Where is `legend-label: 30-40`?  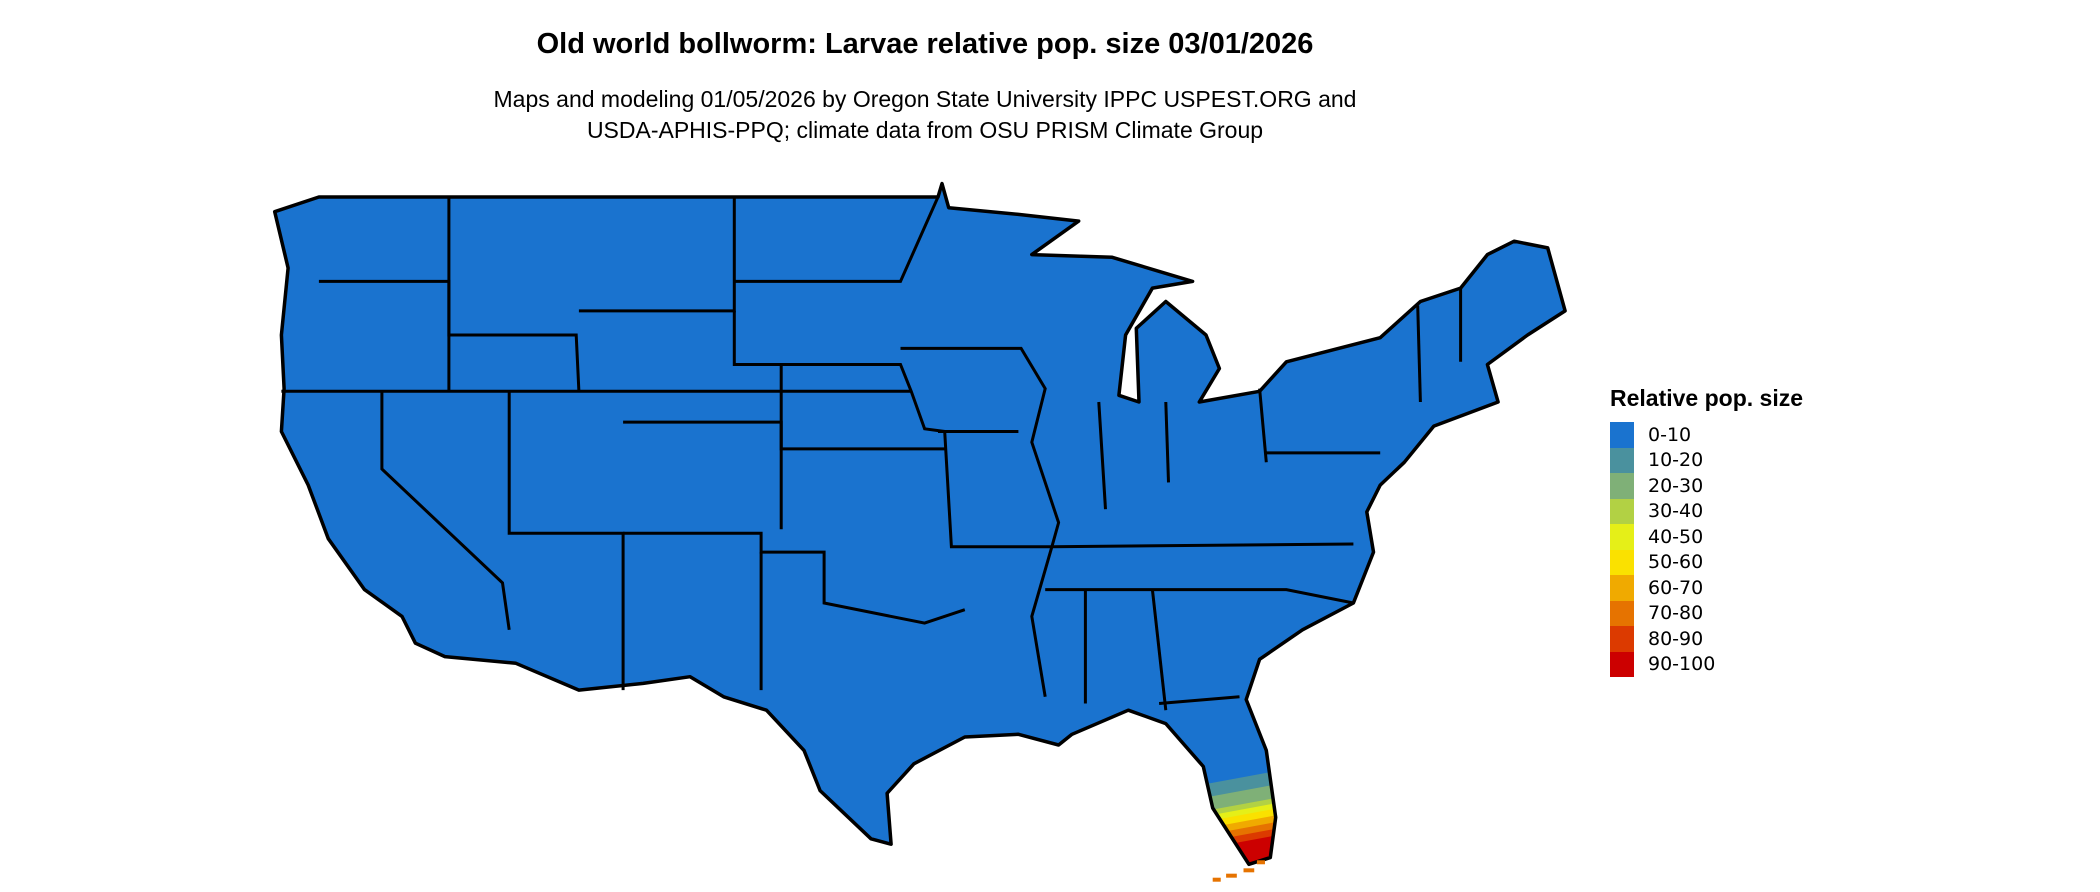 legend-label: 30-40 is located at coordinates (1676, 511).